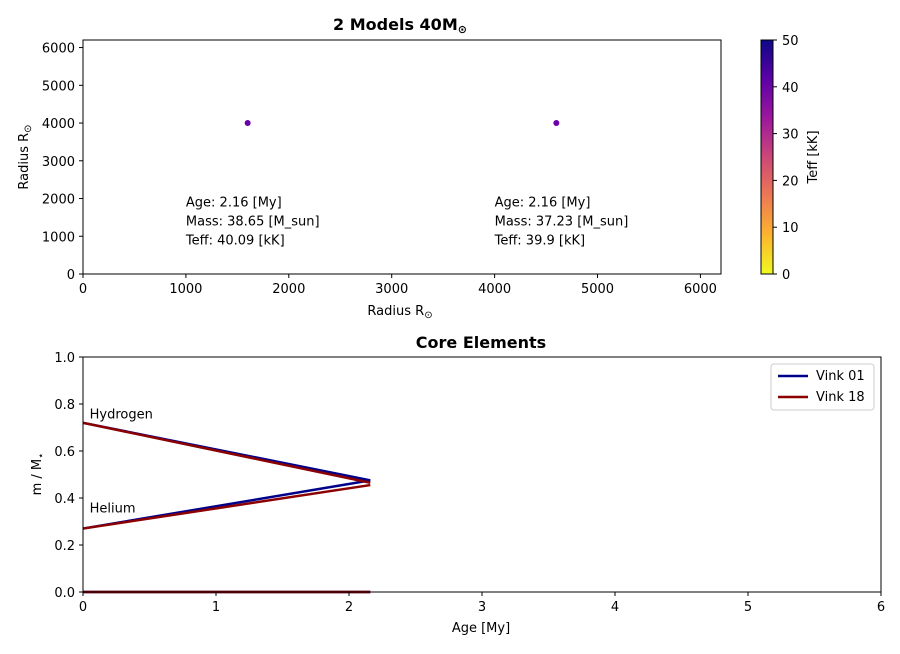 The height and width of the screenshot is (654, 900). I want to click on colorbar-tick-label: 0, so click(786, 275).